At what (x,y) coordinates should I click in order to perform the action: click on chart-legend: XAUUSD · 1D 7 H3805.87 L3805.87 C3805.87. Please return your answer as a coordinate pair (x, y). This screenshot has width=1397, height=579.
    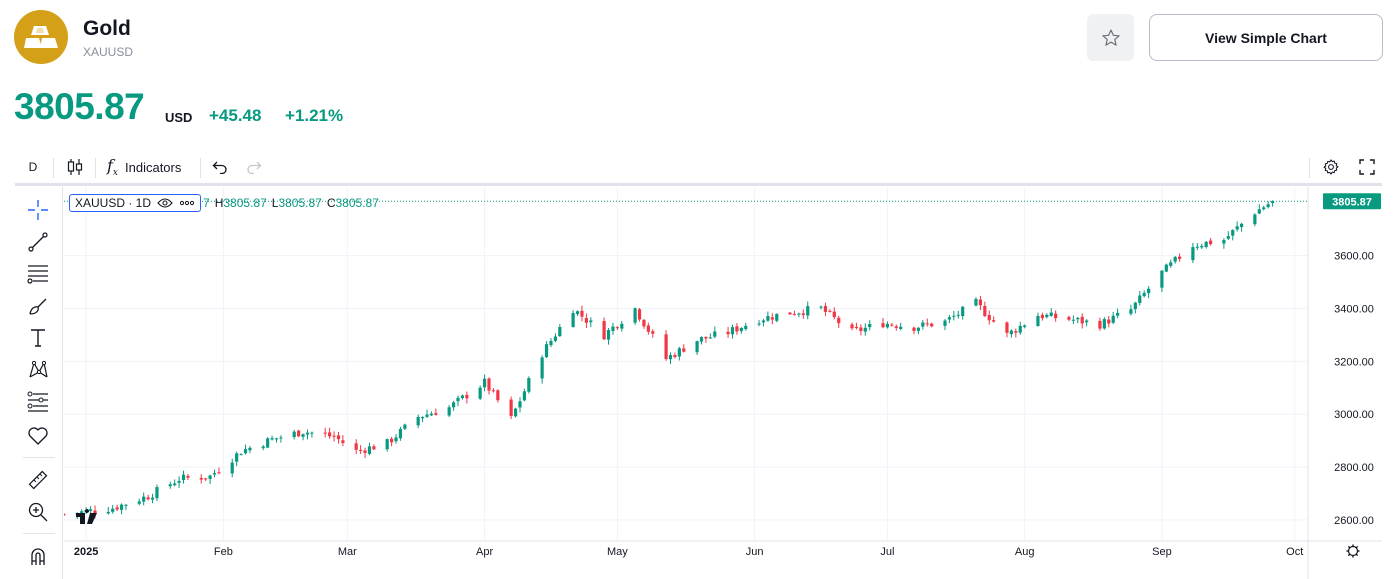
    Looking at the image, I should click on (224, 203).